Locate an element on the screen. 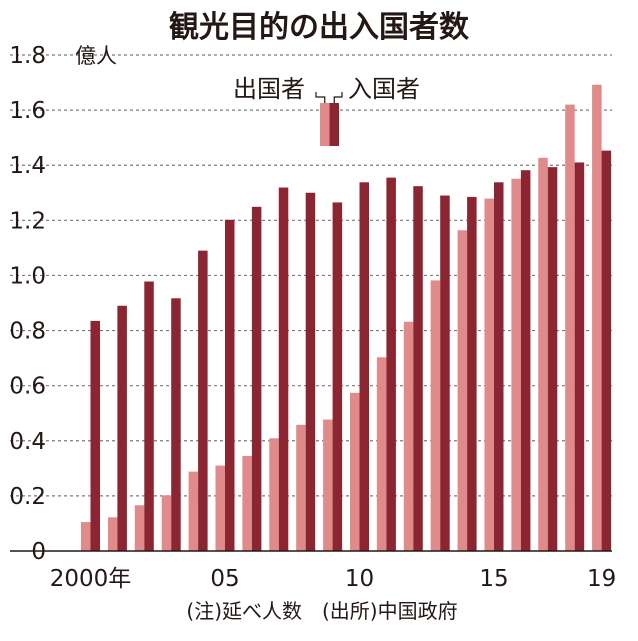  bar-inbound-2011 is located at coordinates (391, 364).